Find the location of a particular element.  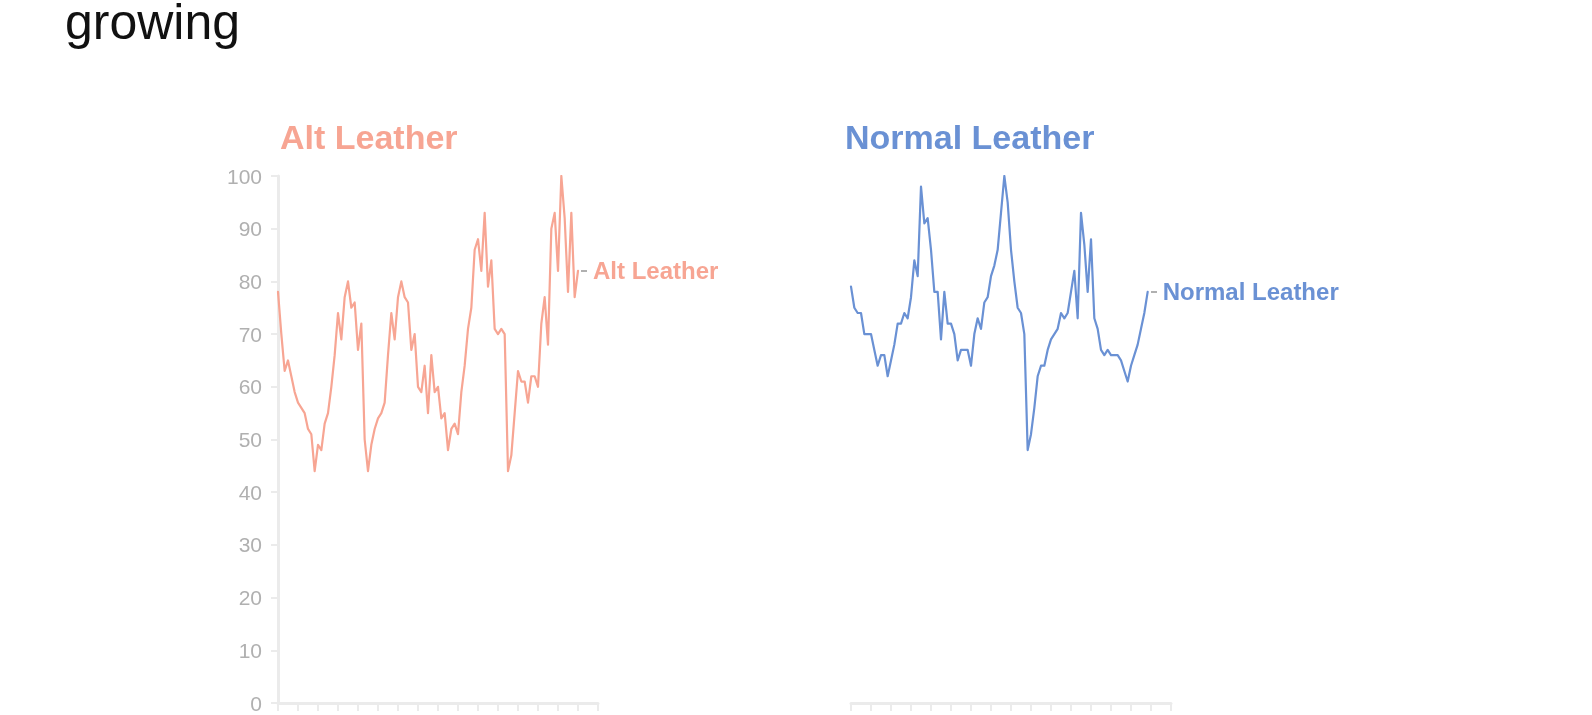

chart-title: Alt Leather is located at coordinates (369, 137).